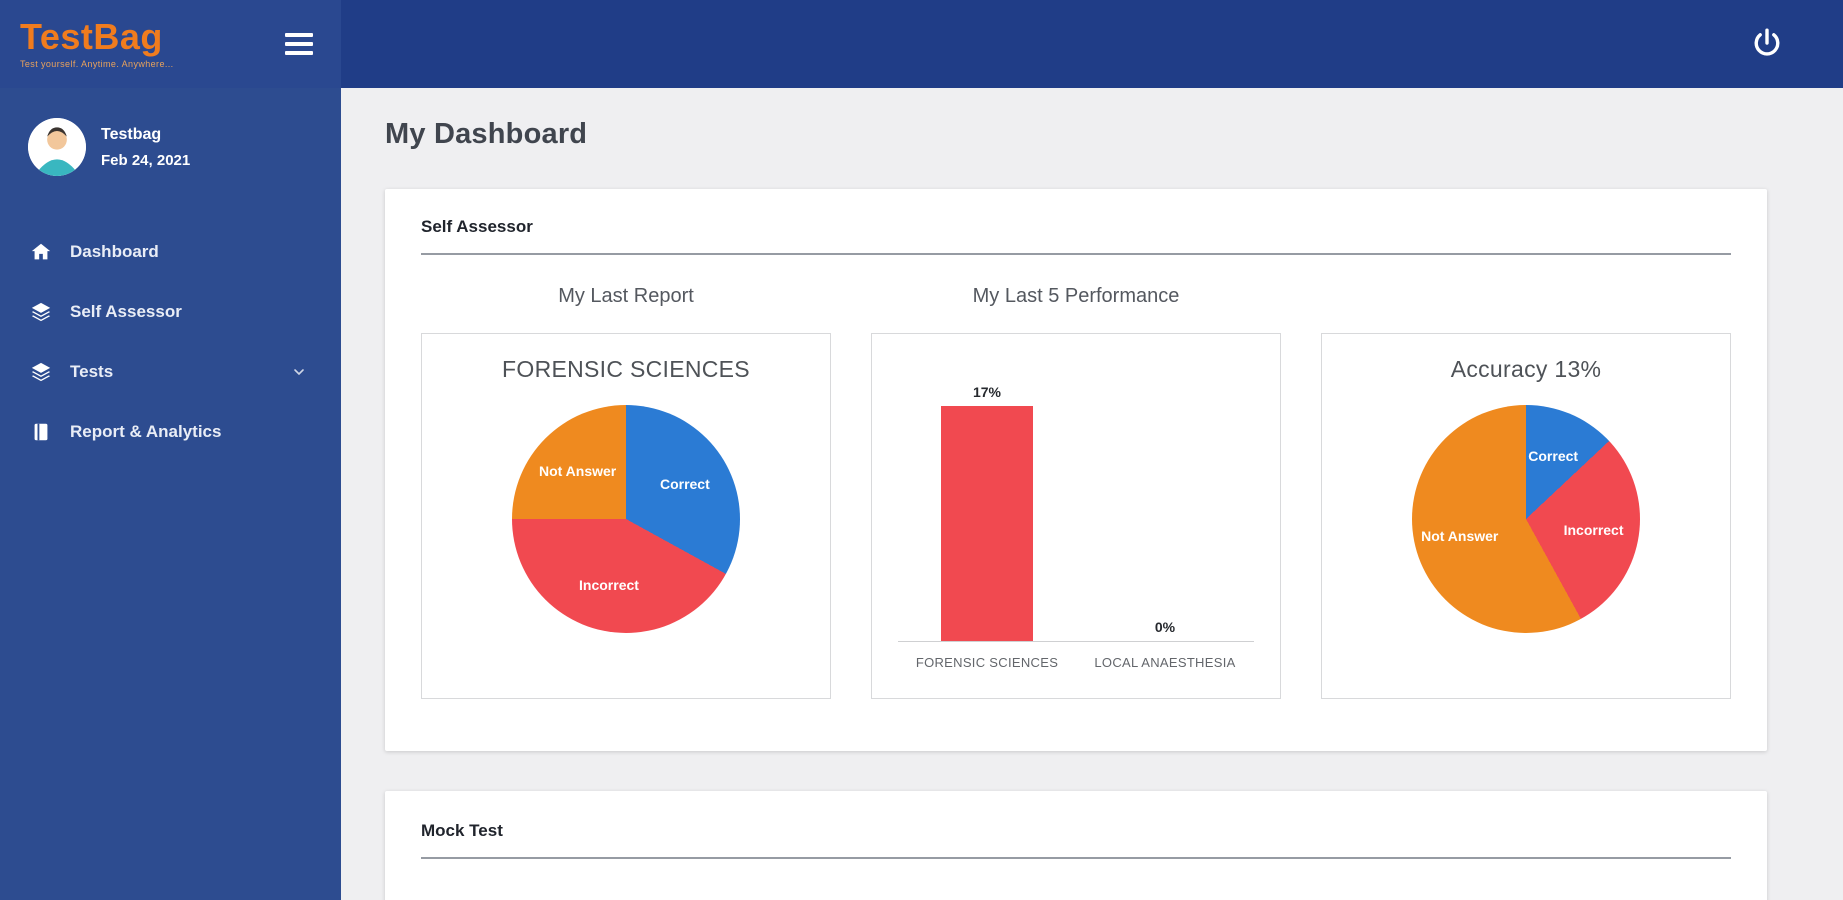  What do you see at coordinates (146, 160) in the screenshot?
I see `user-date: Feb 24, 2021` at bounding box center [146, 160].